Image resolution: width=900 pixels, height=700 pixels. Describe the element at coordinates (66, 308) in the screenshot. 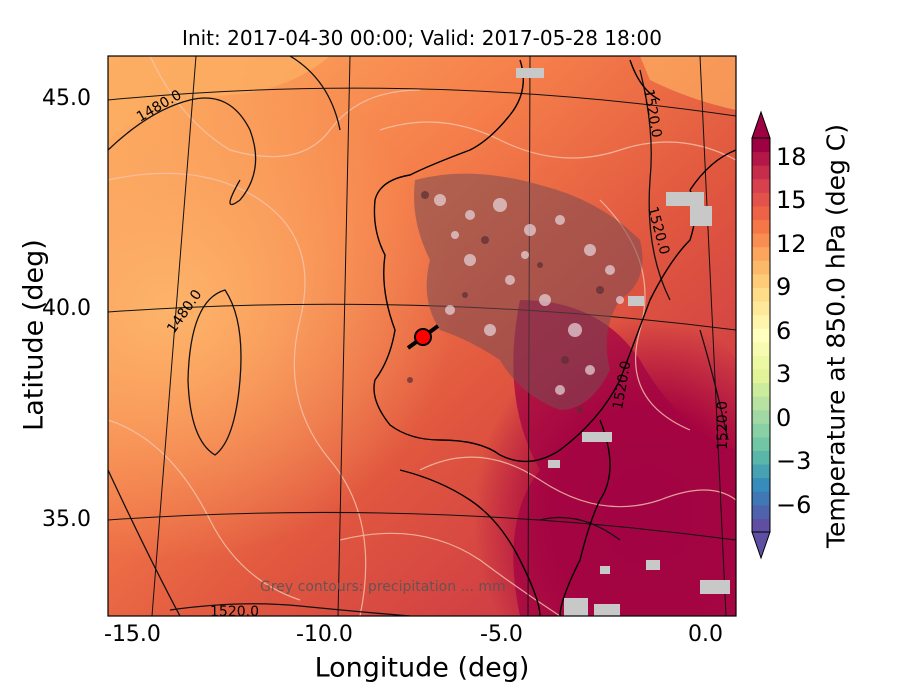

I see `lat-tick-label: 40.0` at that location.